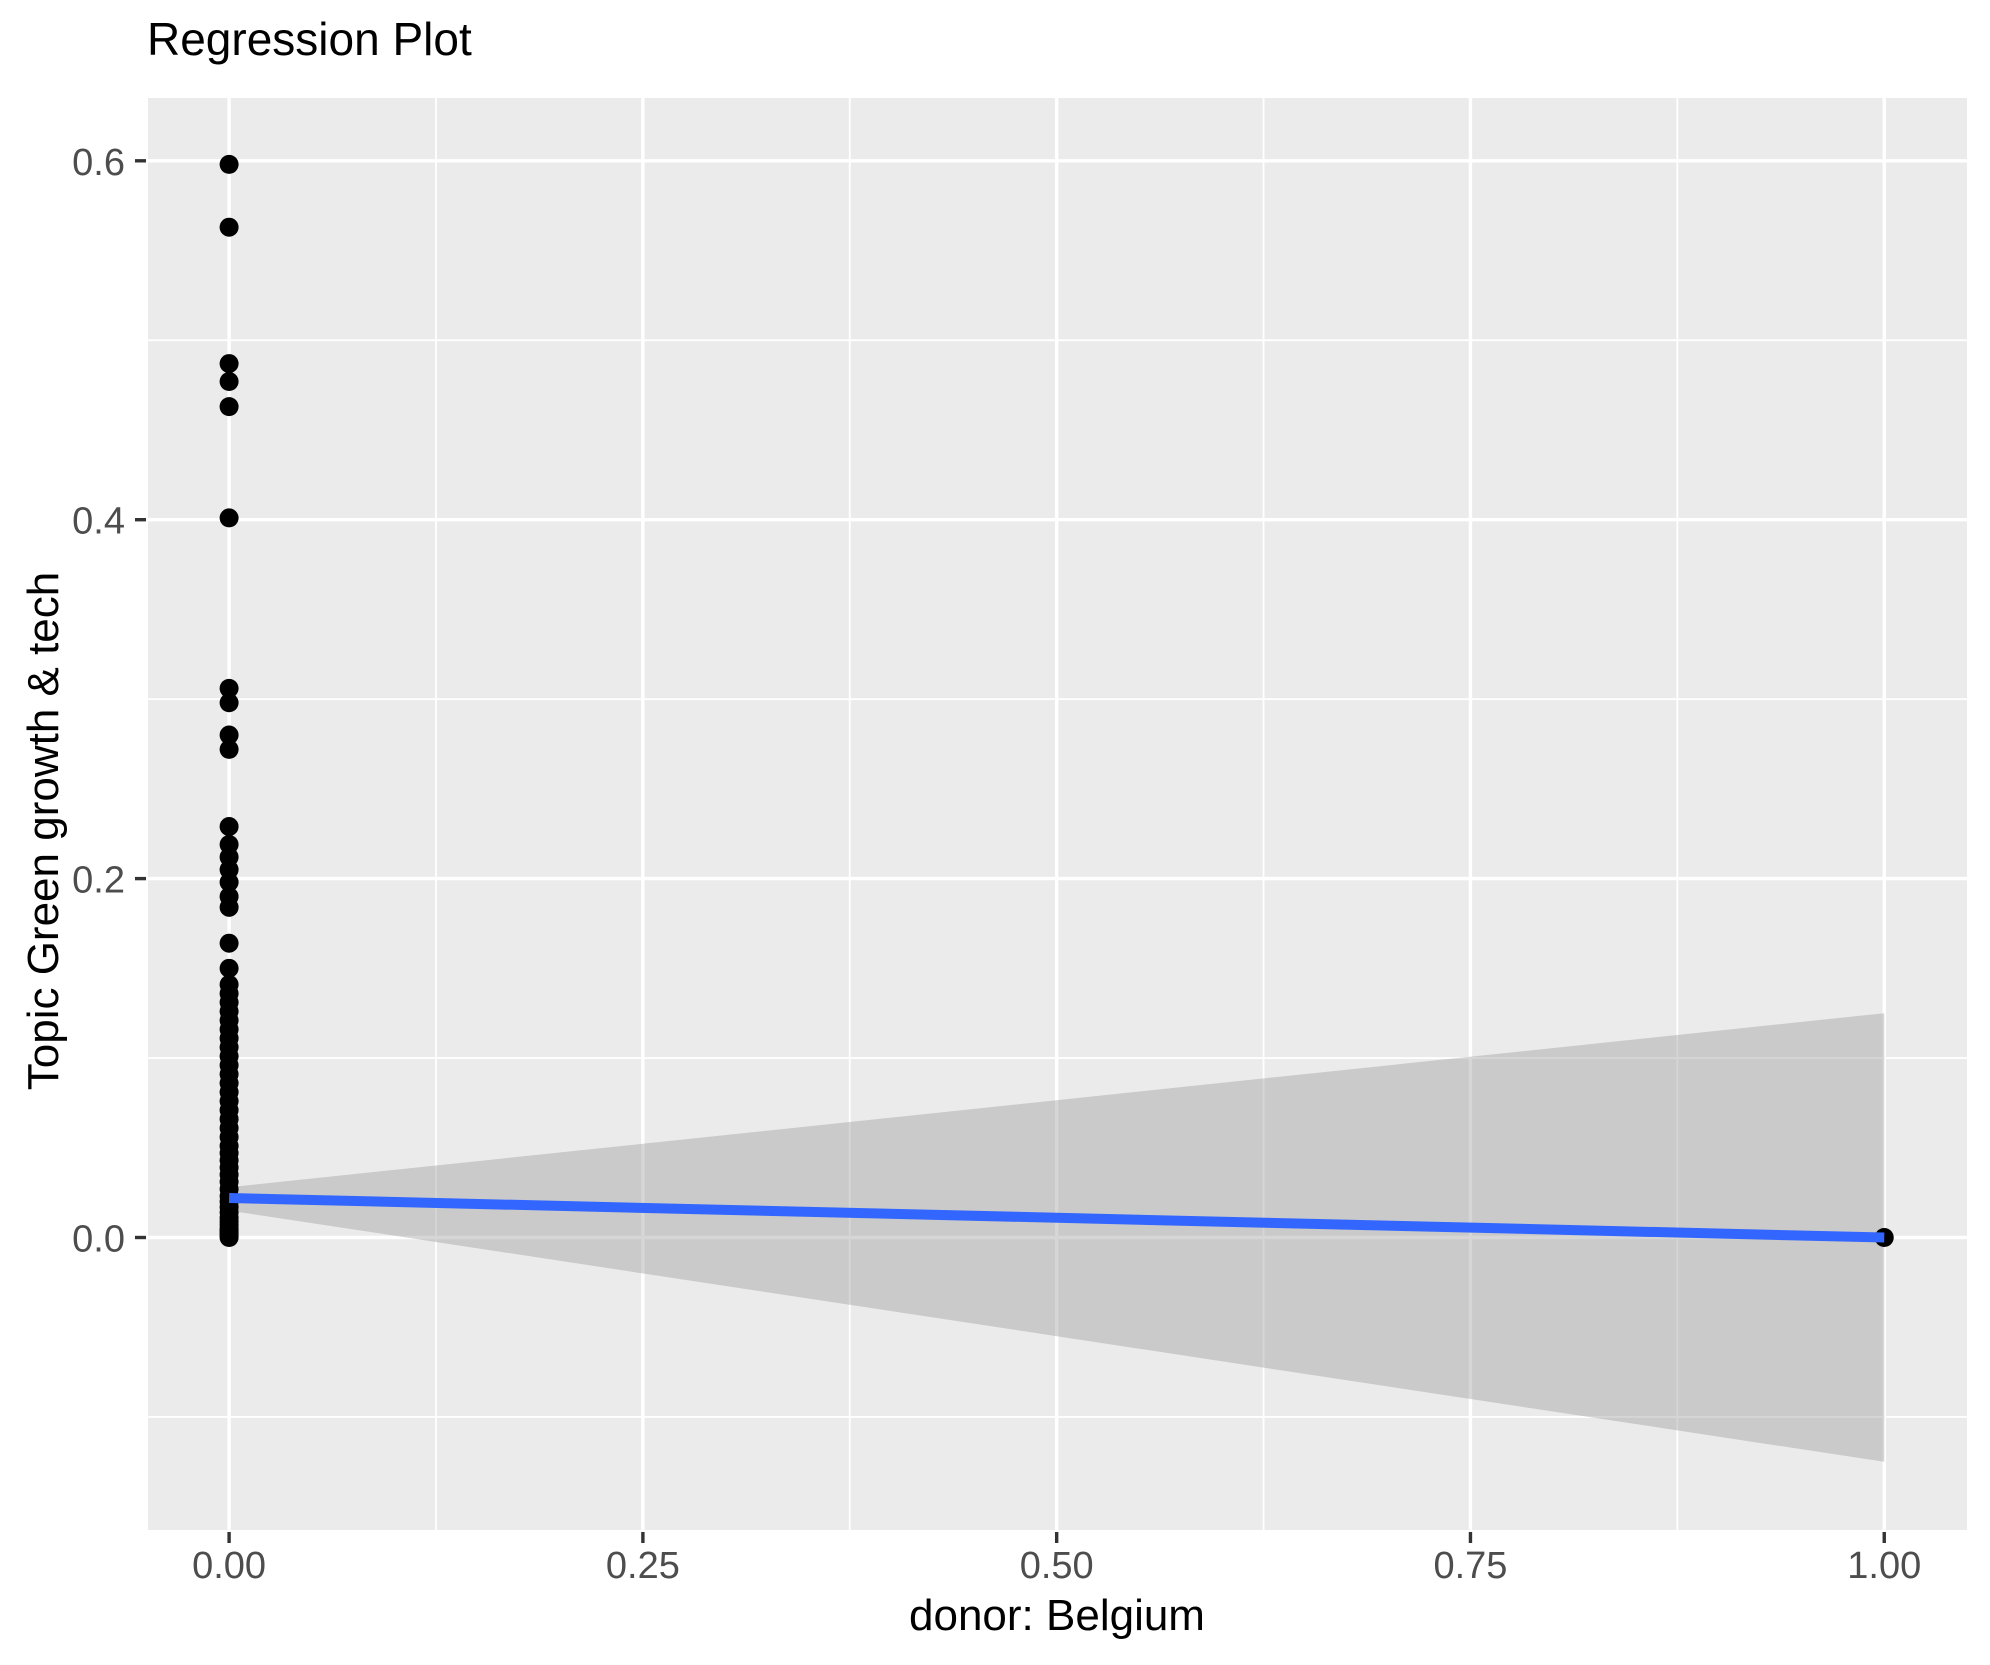 Image resolution: width=1990 pixels, height=1665 pixels. What do you see at coordinates (1057, 1615) in the screenshot?
I see `x-axis-title: donor: Belgium` at bounding box center [1057, 1615].